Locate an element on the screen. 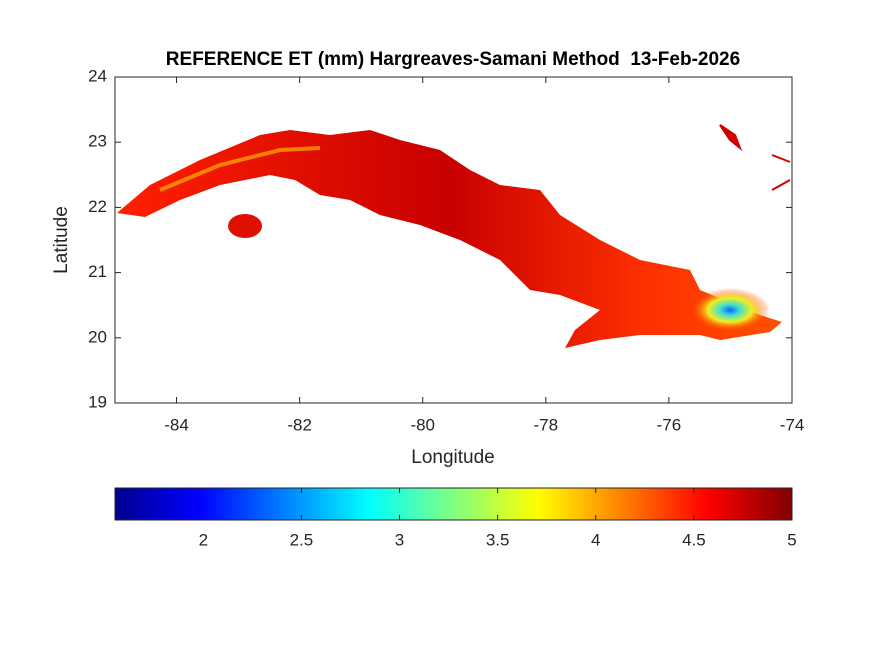 The height and width of the screenshot is (656, 875). colorbar-tick-label: 4 is located at coordinates (595, 539).